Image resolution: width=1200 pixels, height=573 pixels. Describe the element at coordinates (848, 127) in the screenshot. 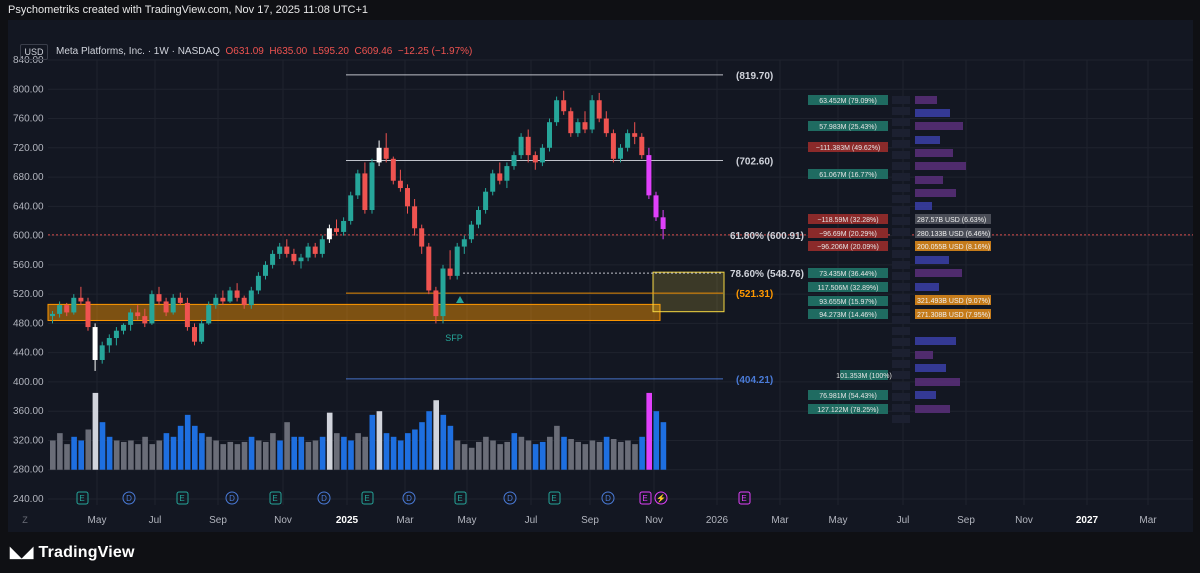

I see `profile-left-label: 57.983M (25.43%)` at that location.